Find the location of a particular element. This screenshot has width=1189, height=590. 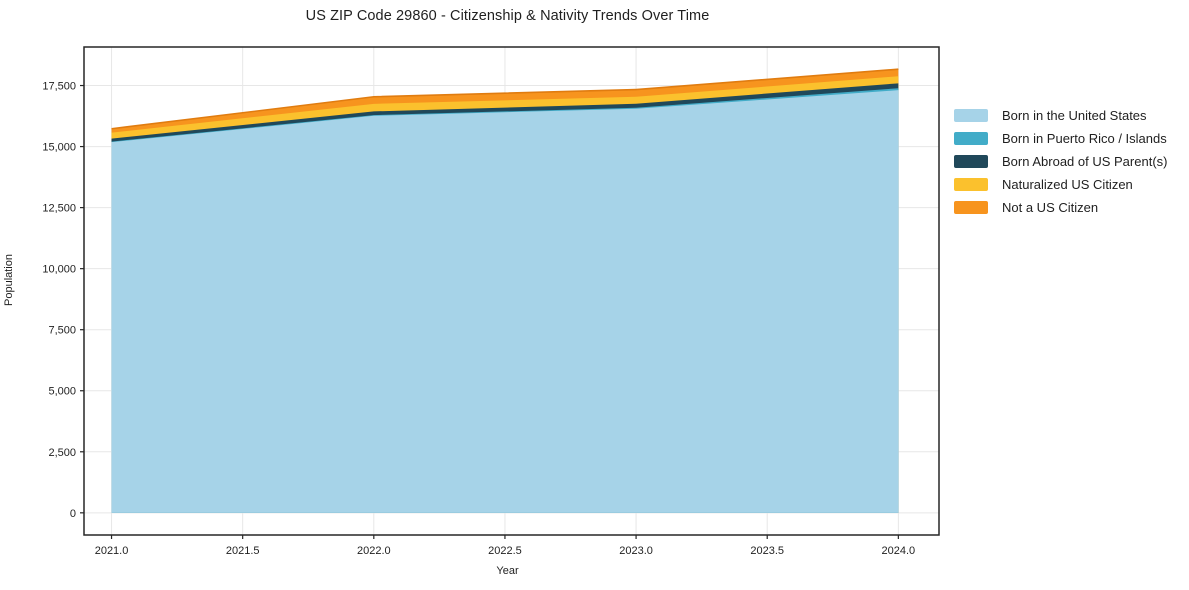

legend-item: Born Abroad of US Parent(s) is located at coordinates (1060, 161).